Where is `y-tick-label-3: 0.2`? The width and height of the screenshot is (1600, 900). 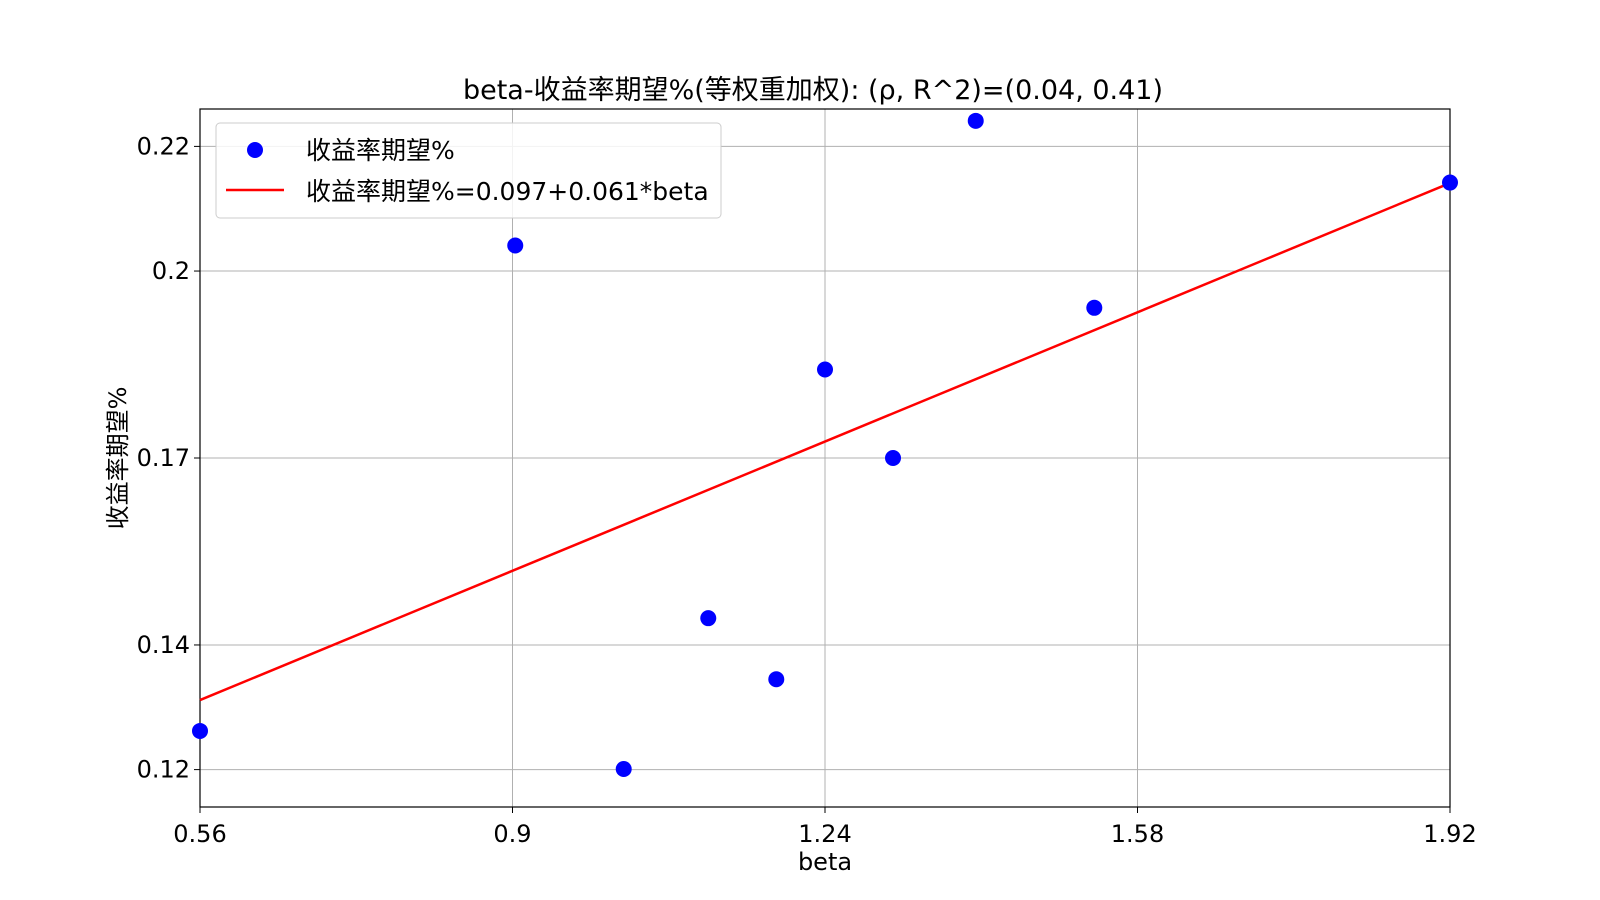
y-tick-label-3: 0.2 is located at coordinates (171, 271).